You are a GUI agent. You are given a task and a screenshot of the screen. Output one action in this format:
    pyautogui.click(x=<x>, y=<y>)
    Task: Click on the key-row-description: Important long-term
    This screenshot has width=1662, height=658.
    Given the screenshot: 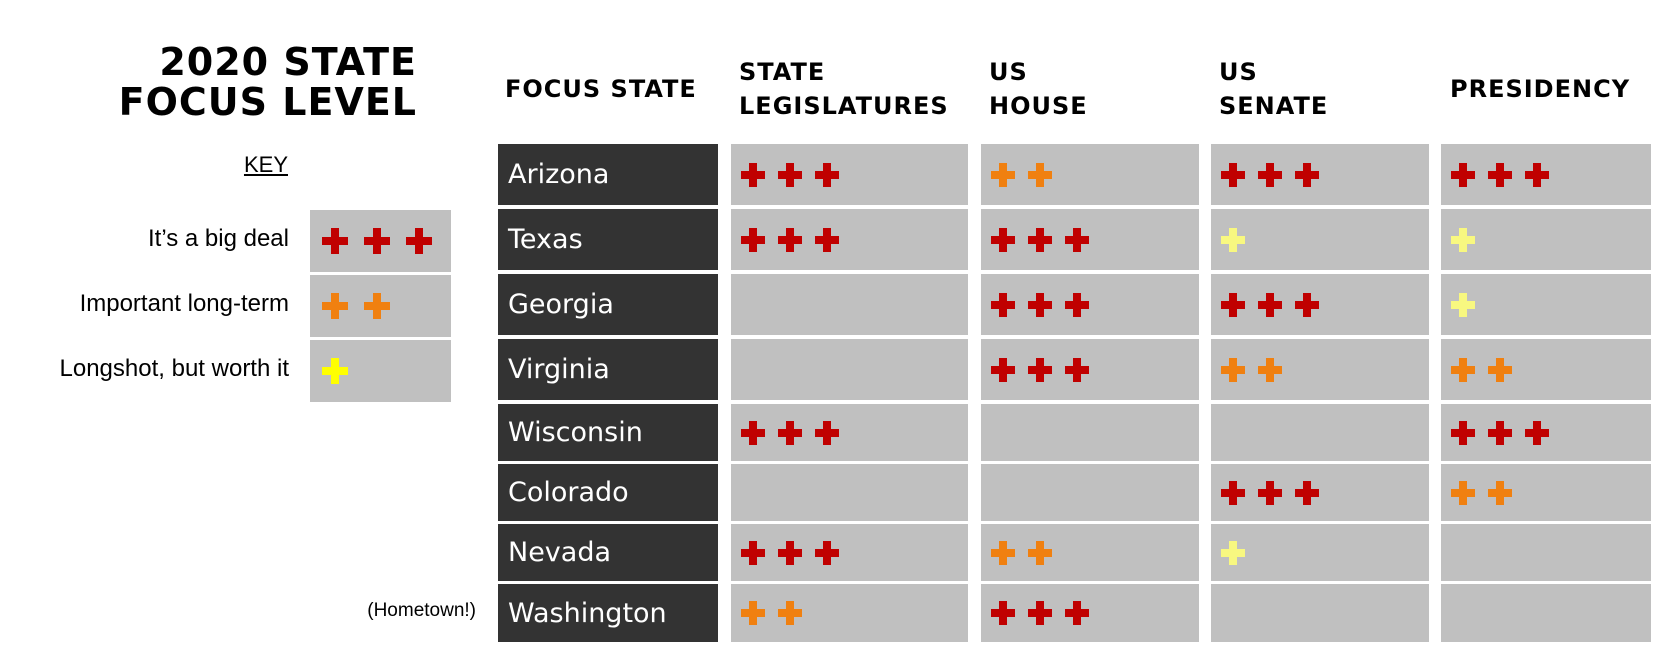 What is the action you would take?
    pyautogui.click(x=184, y=303)
    